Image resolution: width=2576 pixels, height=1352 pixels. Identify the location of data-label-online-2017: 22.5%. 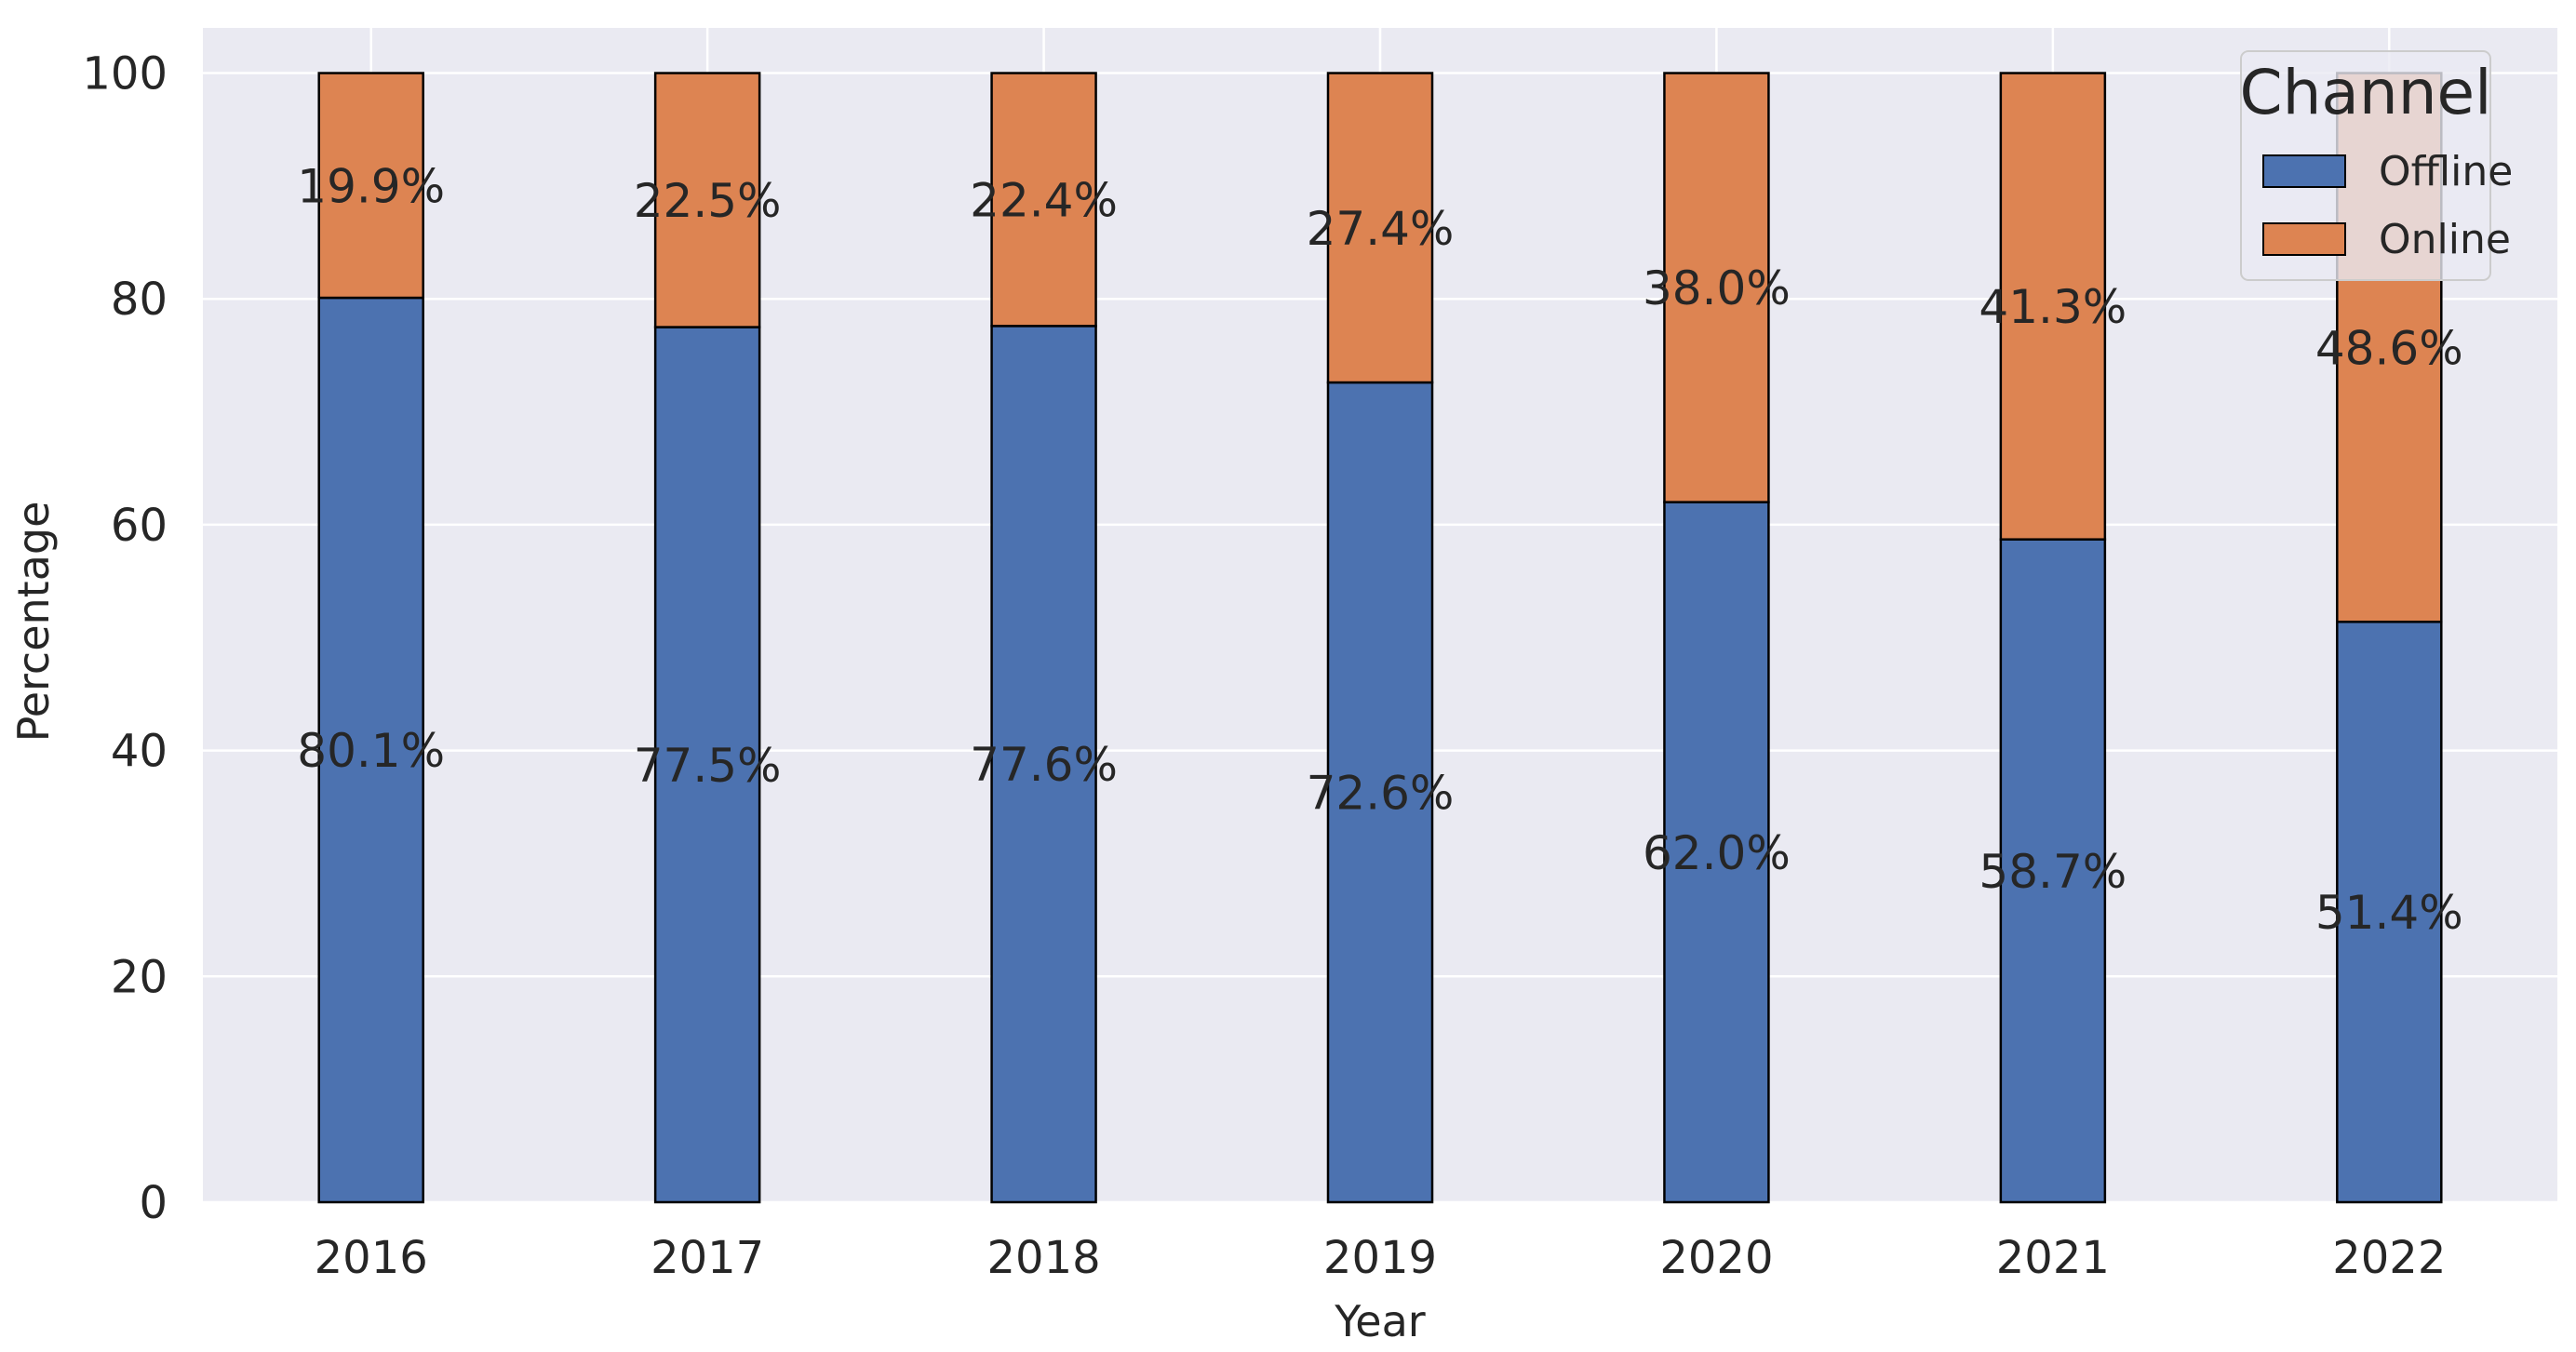
(708, 201).